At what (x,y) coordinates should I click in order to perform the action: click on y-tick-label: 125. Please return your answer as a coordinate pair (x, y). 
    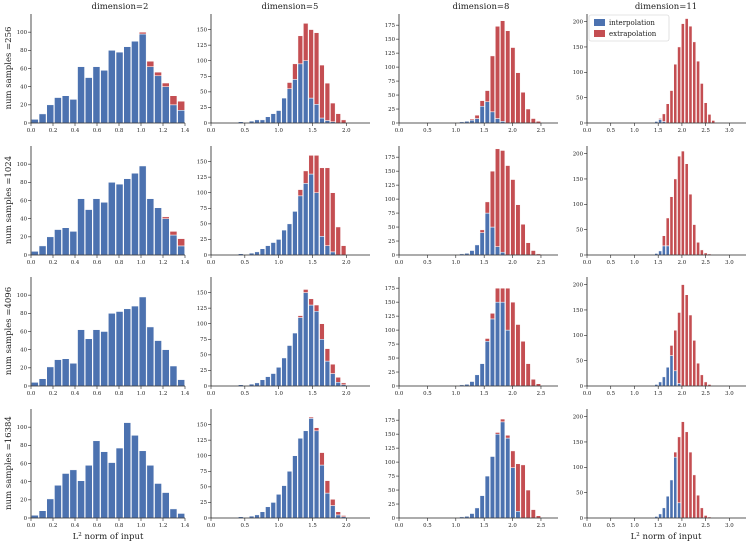
    Looking at the image, I should click on (202, 441).